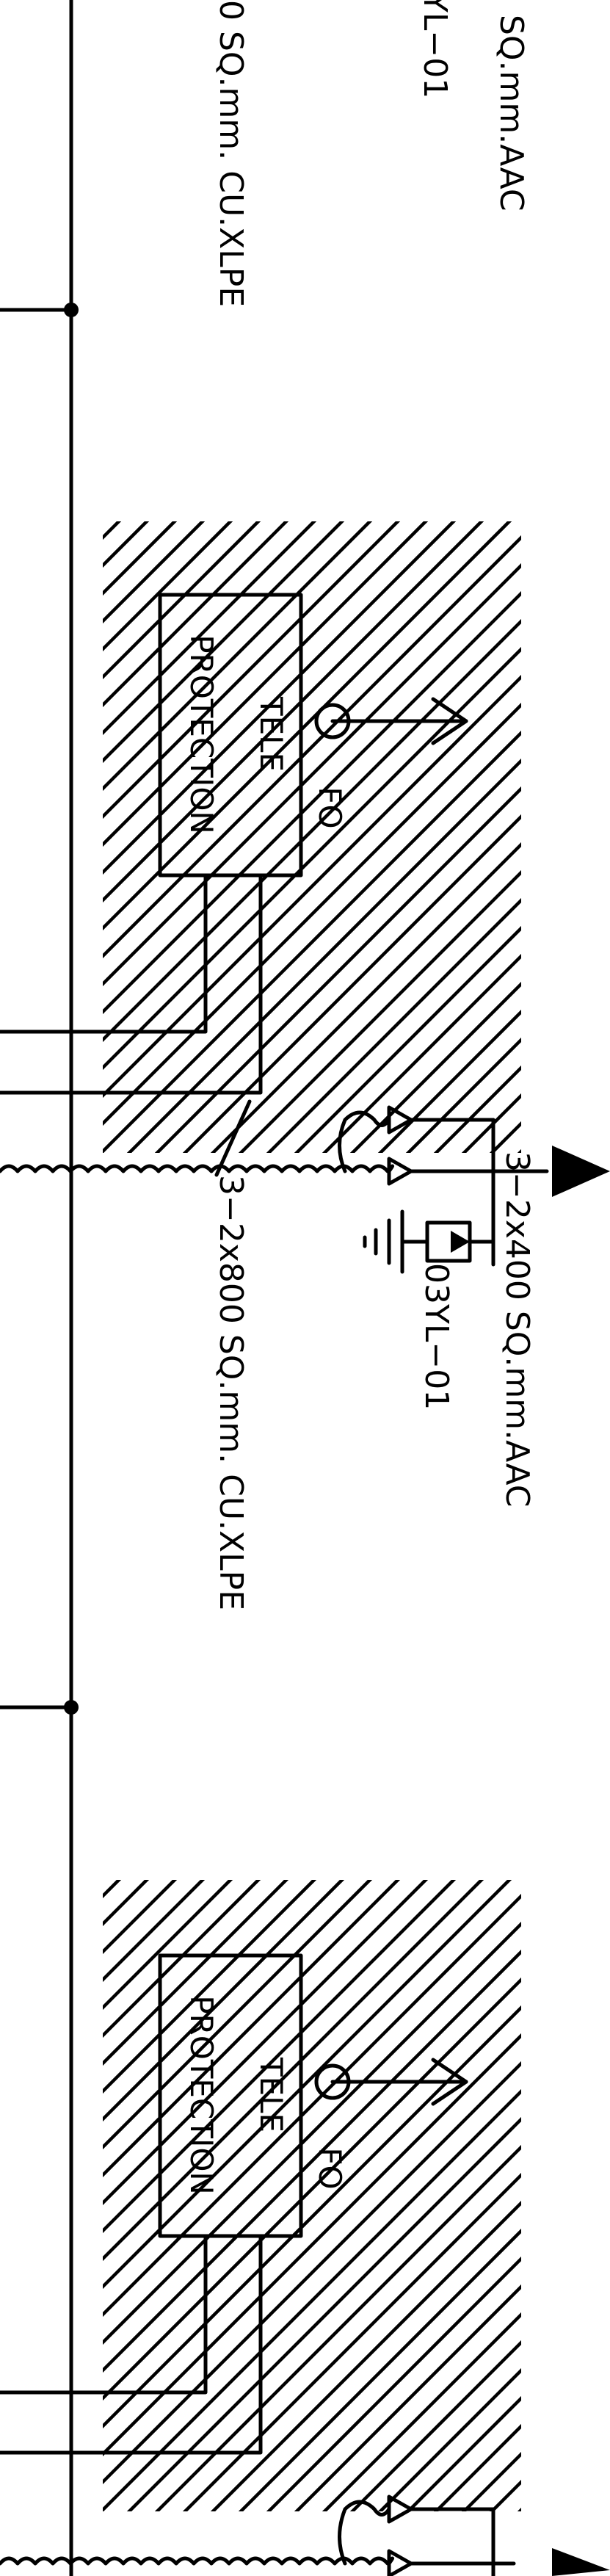 Image resolution: width=610 pixels, height=2576 pixels. I want to click on termination-bottom, so click(400, 2509).